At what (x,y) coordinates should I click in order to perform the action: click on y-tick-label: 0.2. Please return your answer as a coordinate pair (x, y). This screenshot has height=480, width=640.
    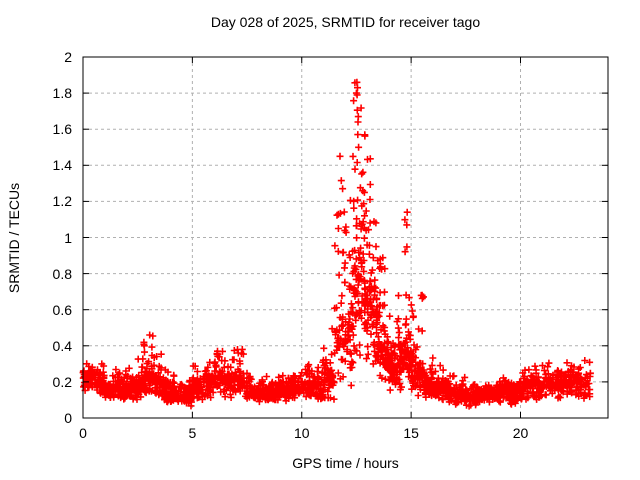
    Looking at the image, I should click on (62, 381).